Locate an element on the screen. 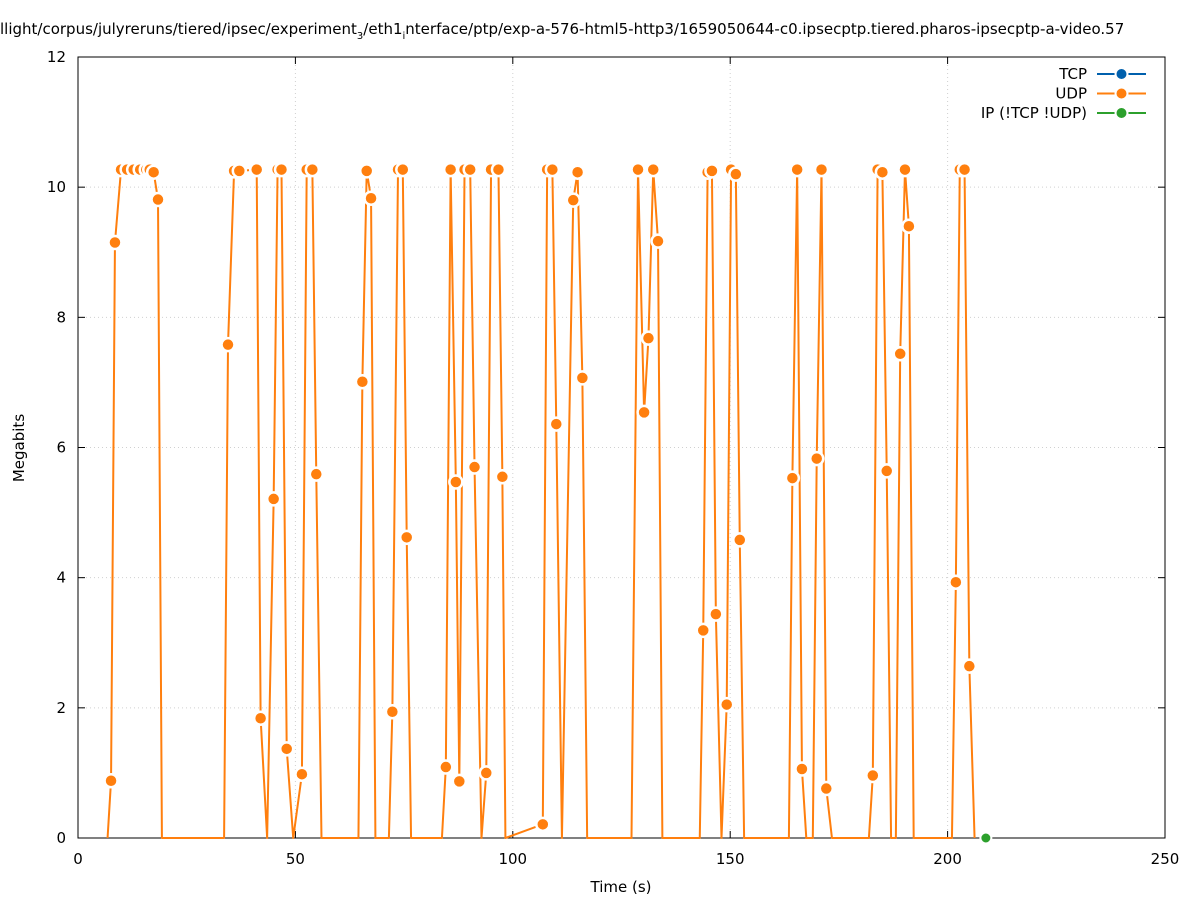 This screenshot has height=900, width=1197. x-axis-label: Time (s) is located at coordinates (621, 887).